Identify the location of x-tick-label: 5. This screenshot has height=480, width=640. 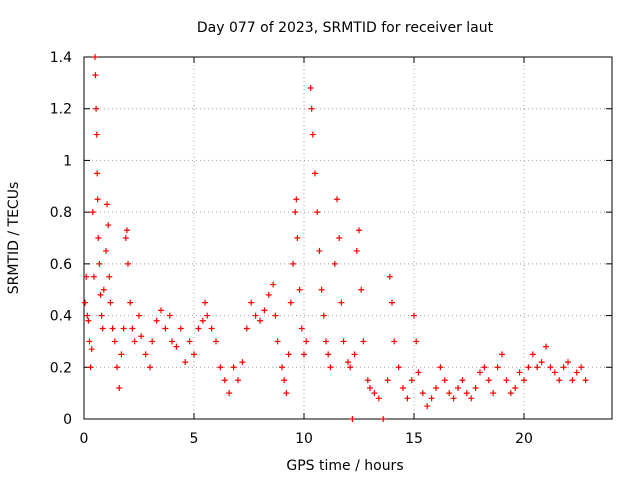
(194, 439).